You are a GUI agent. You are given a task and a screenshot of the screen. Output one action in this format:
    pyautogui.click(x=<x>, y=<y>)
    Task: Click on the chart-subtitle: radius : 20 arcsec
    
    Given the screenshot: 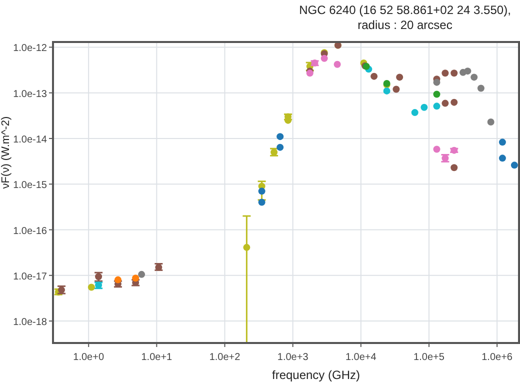 What is the action you would take?
    pyautogui.click(x=405, y=25)
    